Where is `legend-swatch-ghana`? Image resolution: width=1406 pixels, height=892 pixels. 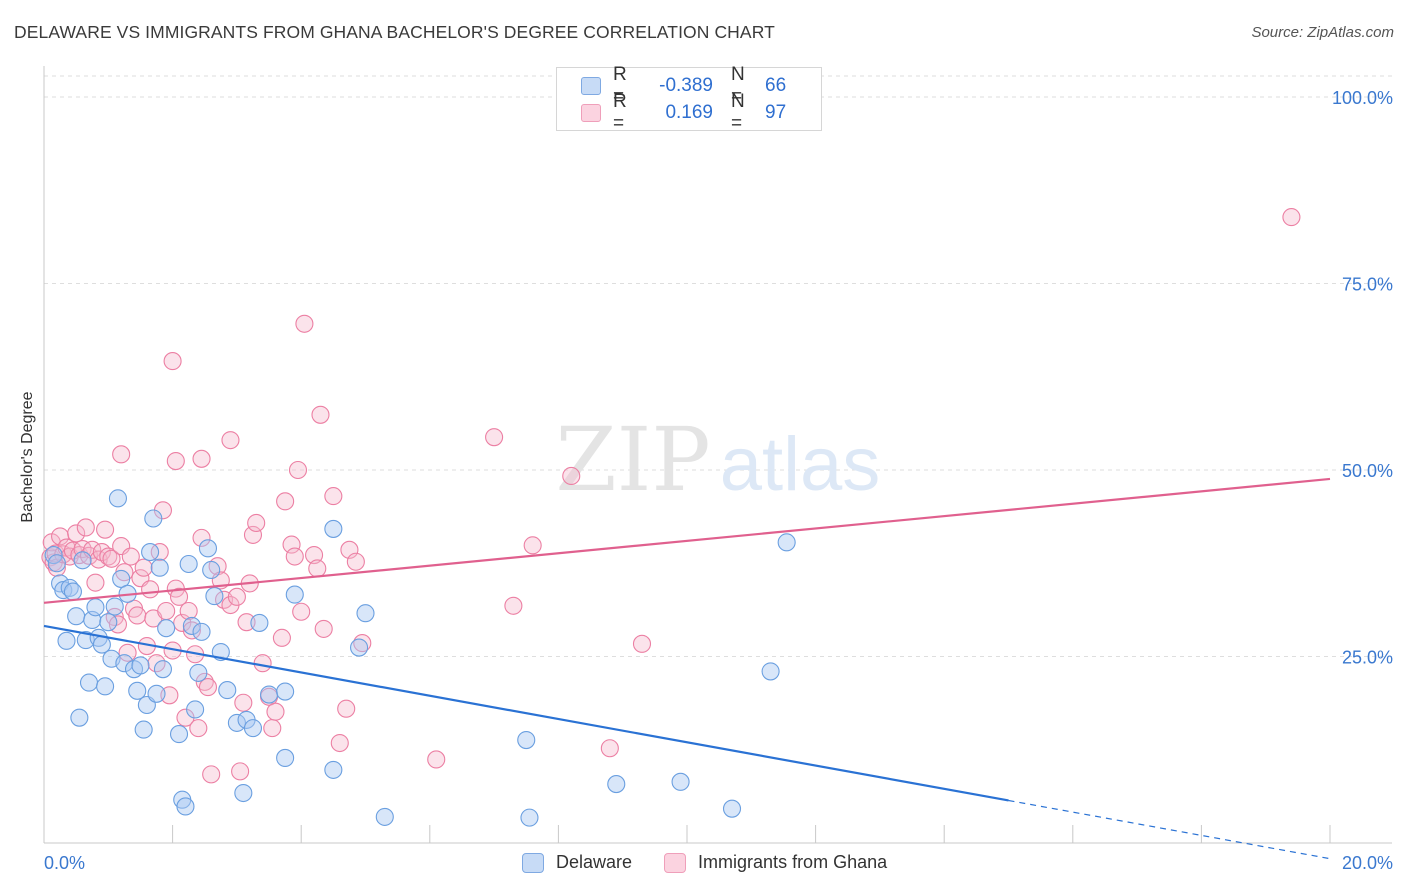
legend-swatch-ghana is located at coordinates (591, 113).